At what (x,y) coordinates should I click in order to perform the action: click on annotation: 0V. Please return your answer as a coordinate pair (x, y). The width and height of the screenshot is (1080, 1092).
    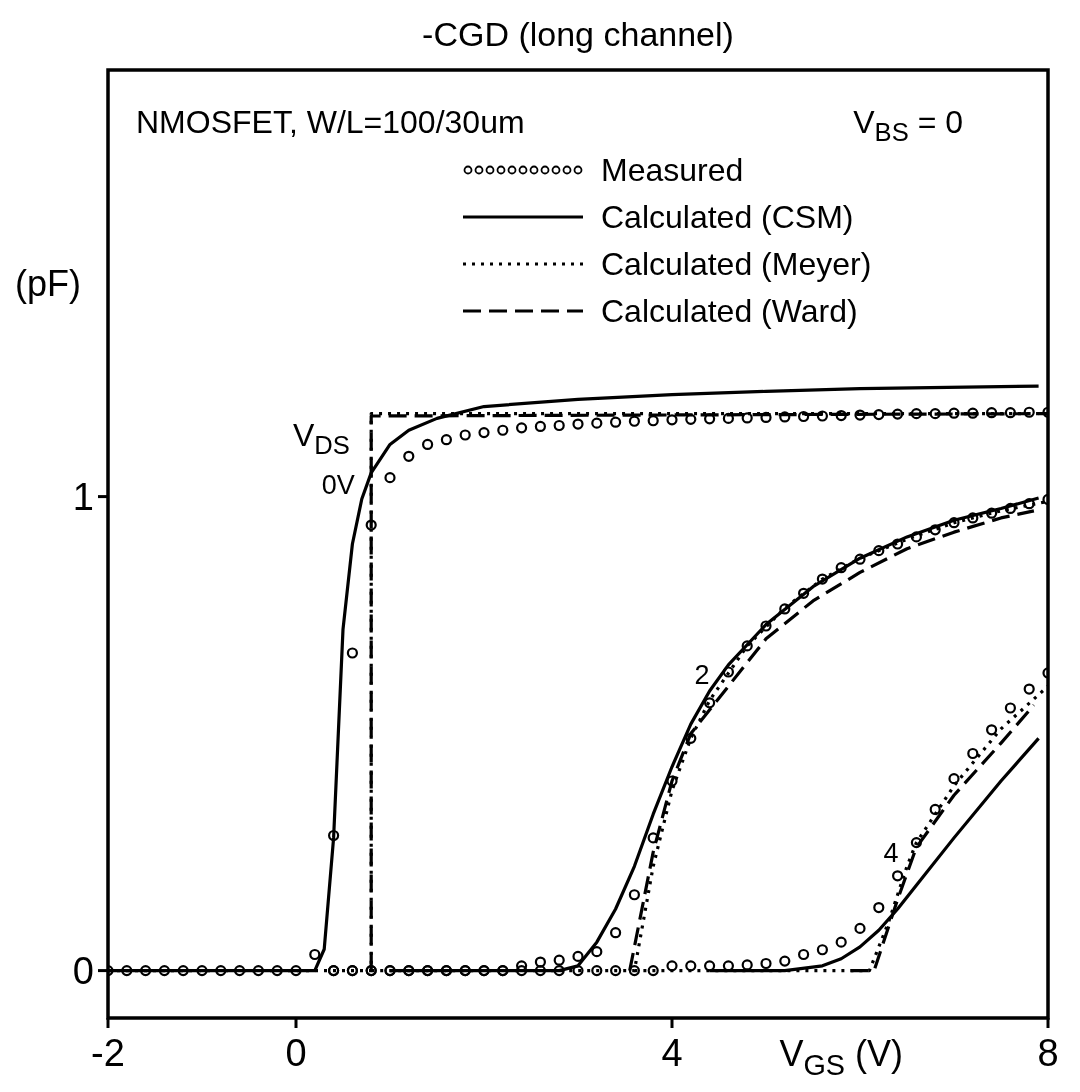
    Looking at the image, I should click on (338, 485).